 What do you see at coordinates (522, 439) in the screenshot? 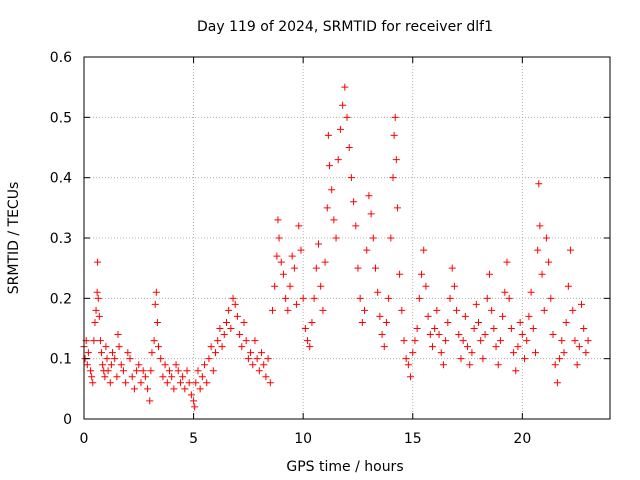
I see `x-tick-label: 20` at bounding box center [522, 439].